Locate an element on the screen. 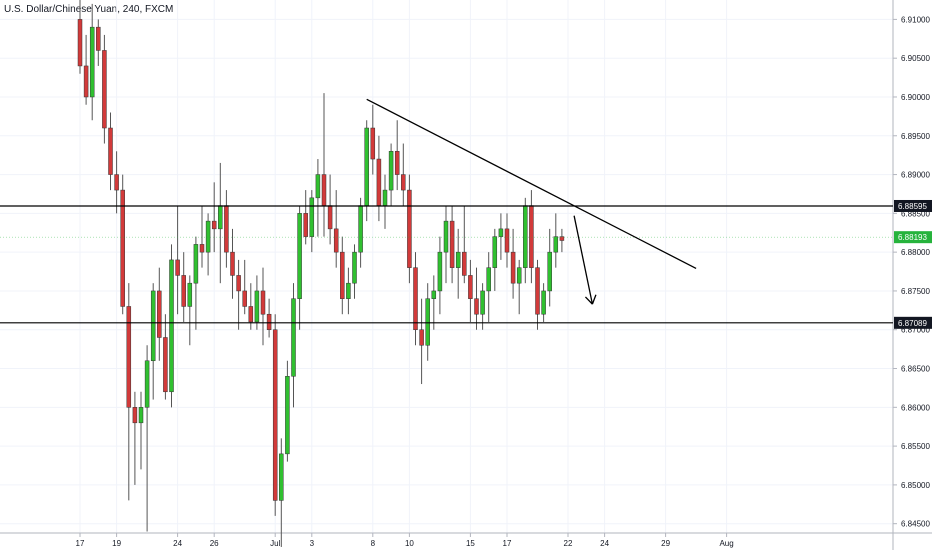 This screenshot has width=932, height=550. y-tick-label: 6.90500 is located at coordinates (915, 58).